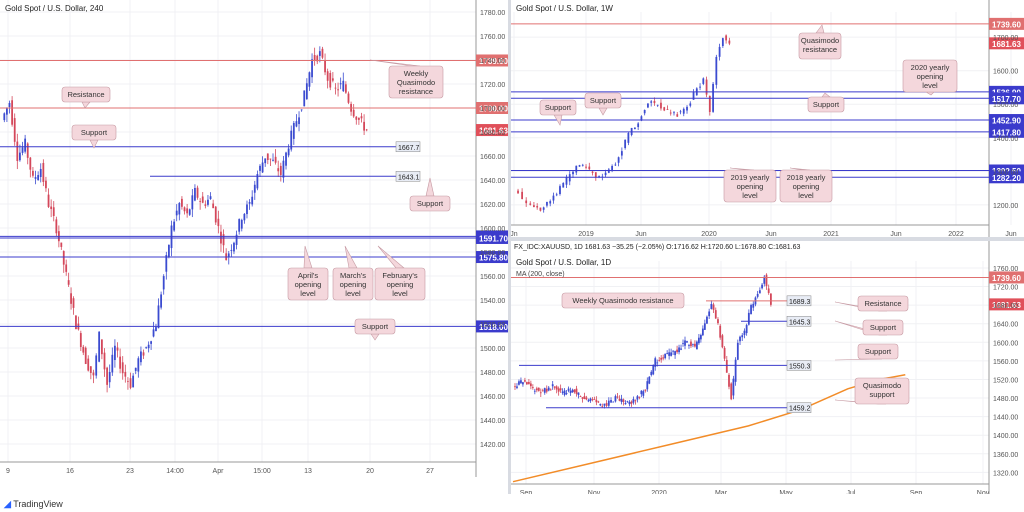 The image size is (1024, 512). I want to click on annotation-label: Quasimodo, so click(820, 40).